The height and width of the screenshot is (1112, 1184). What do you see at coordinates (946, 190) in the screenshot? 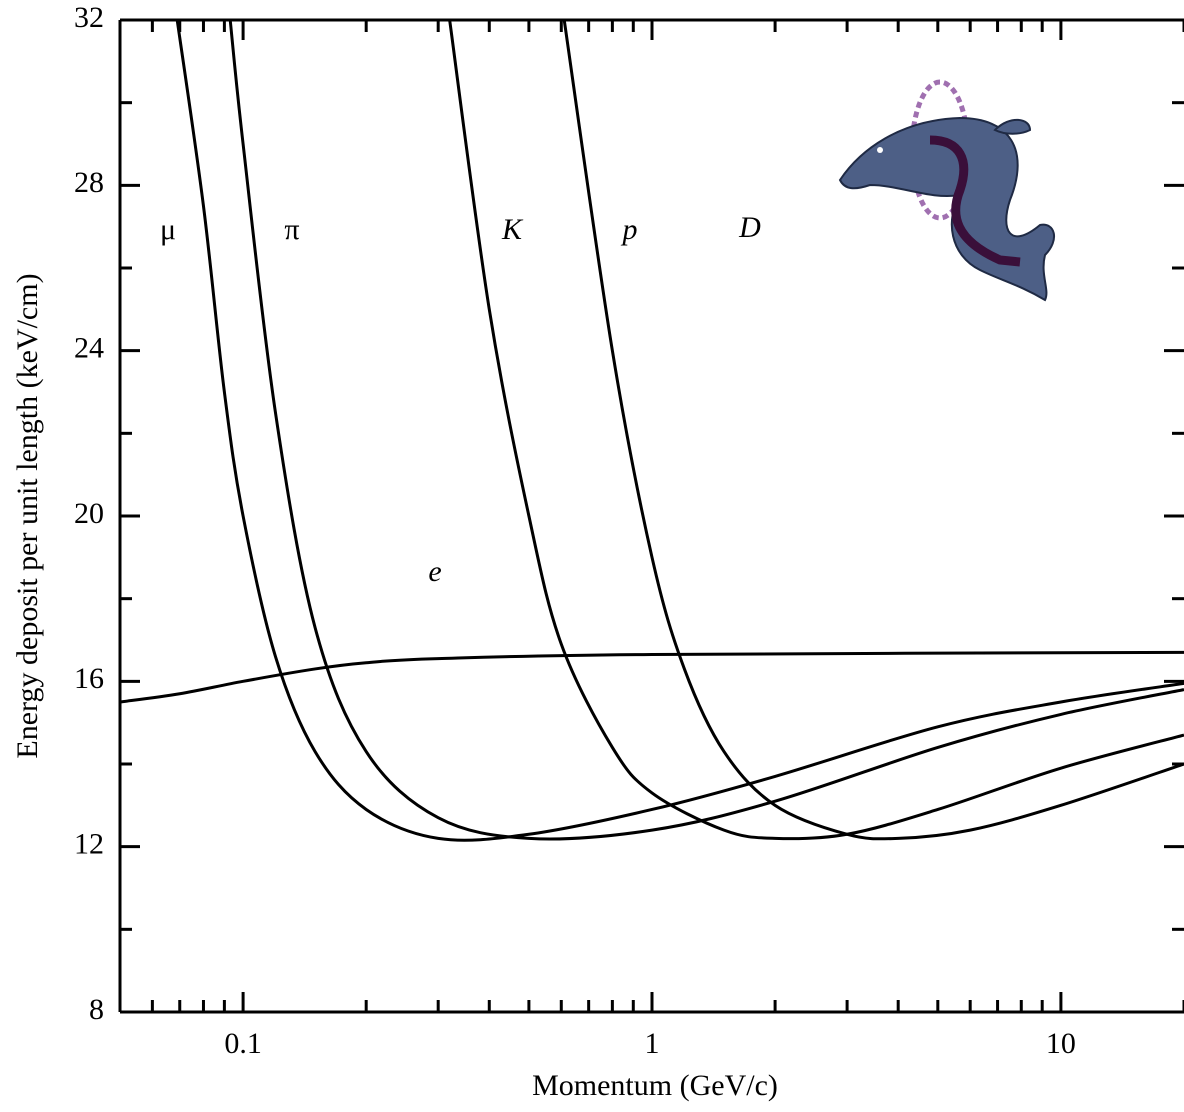
I see `dolphin-logo` at bounding box center [946, 190].